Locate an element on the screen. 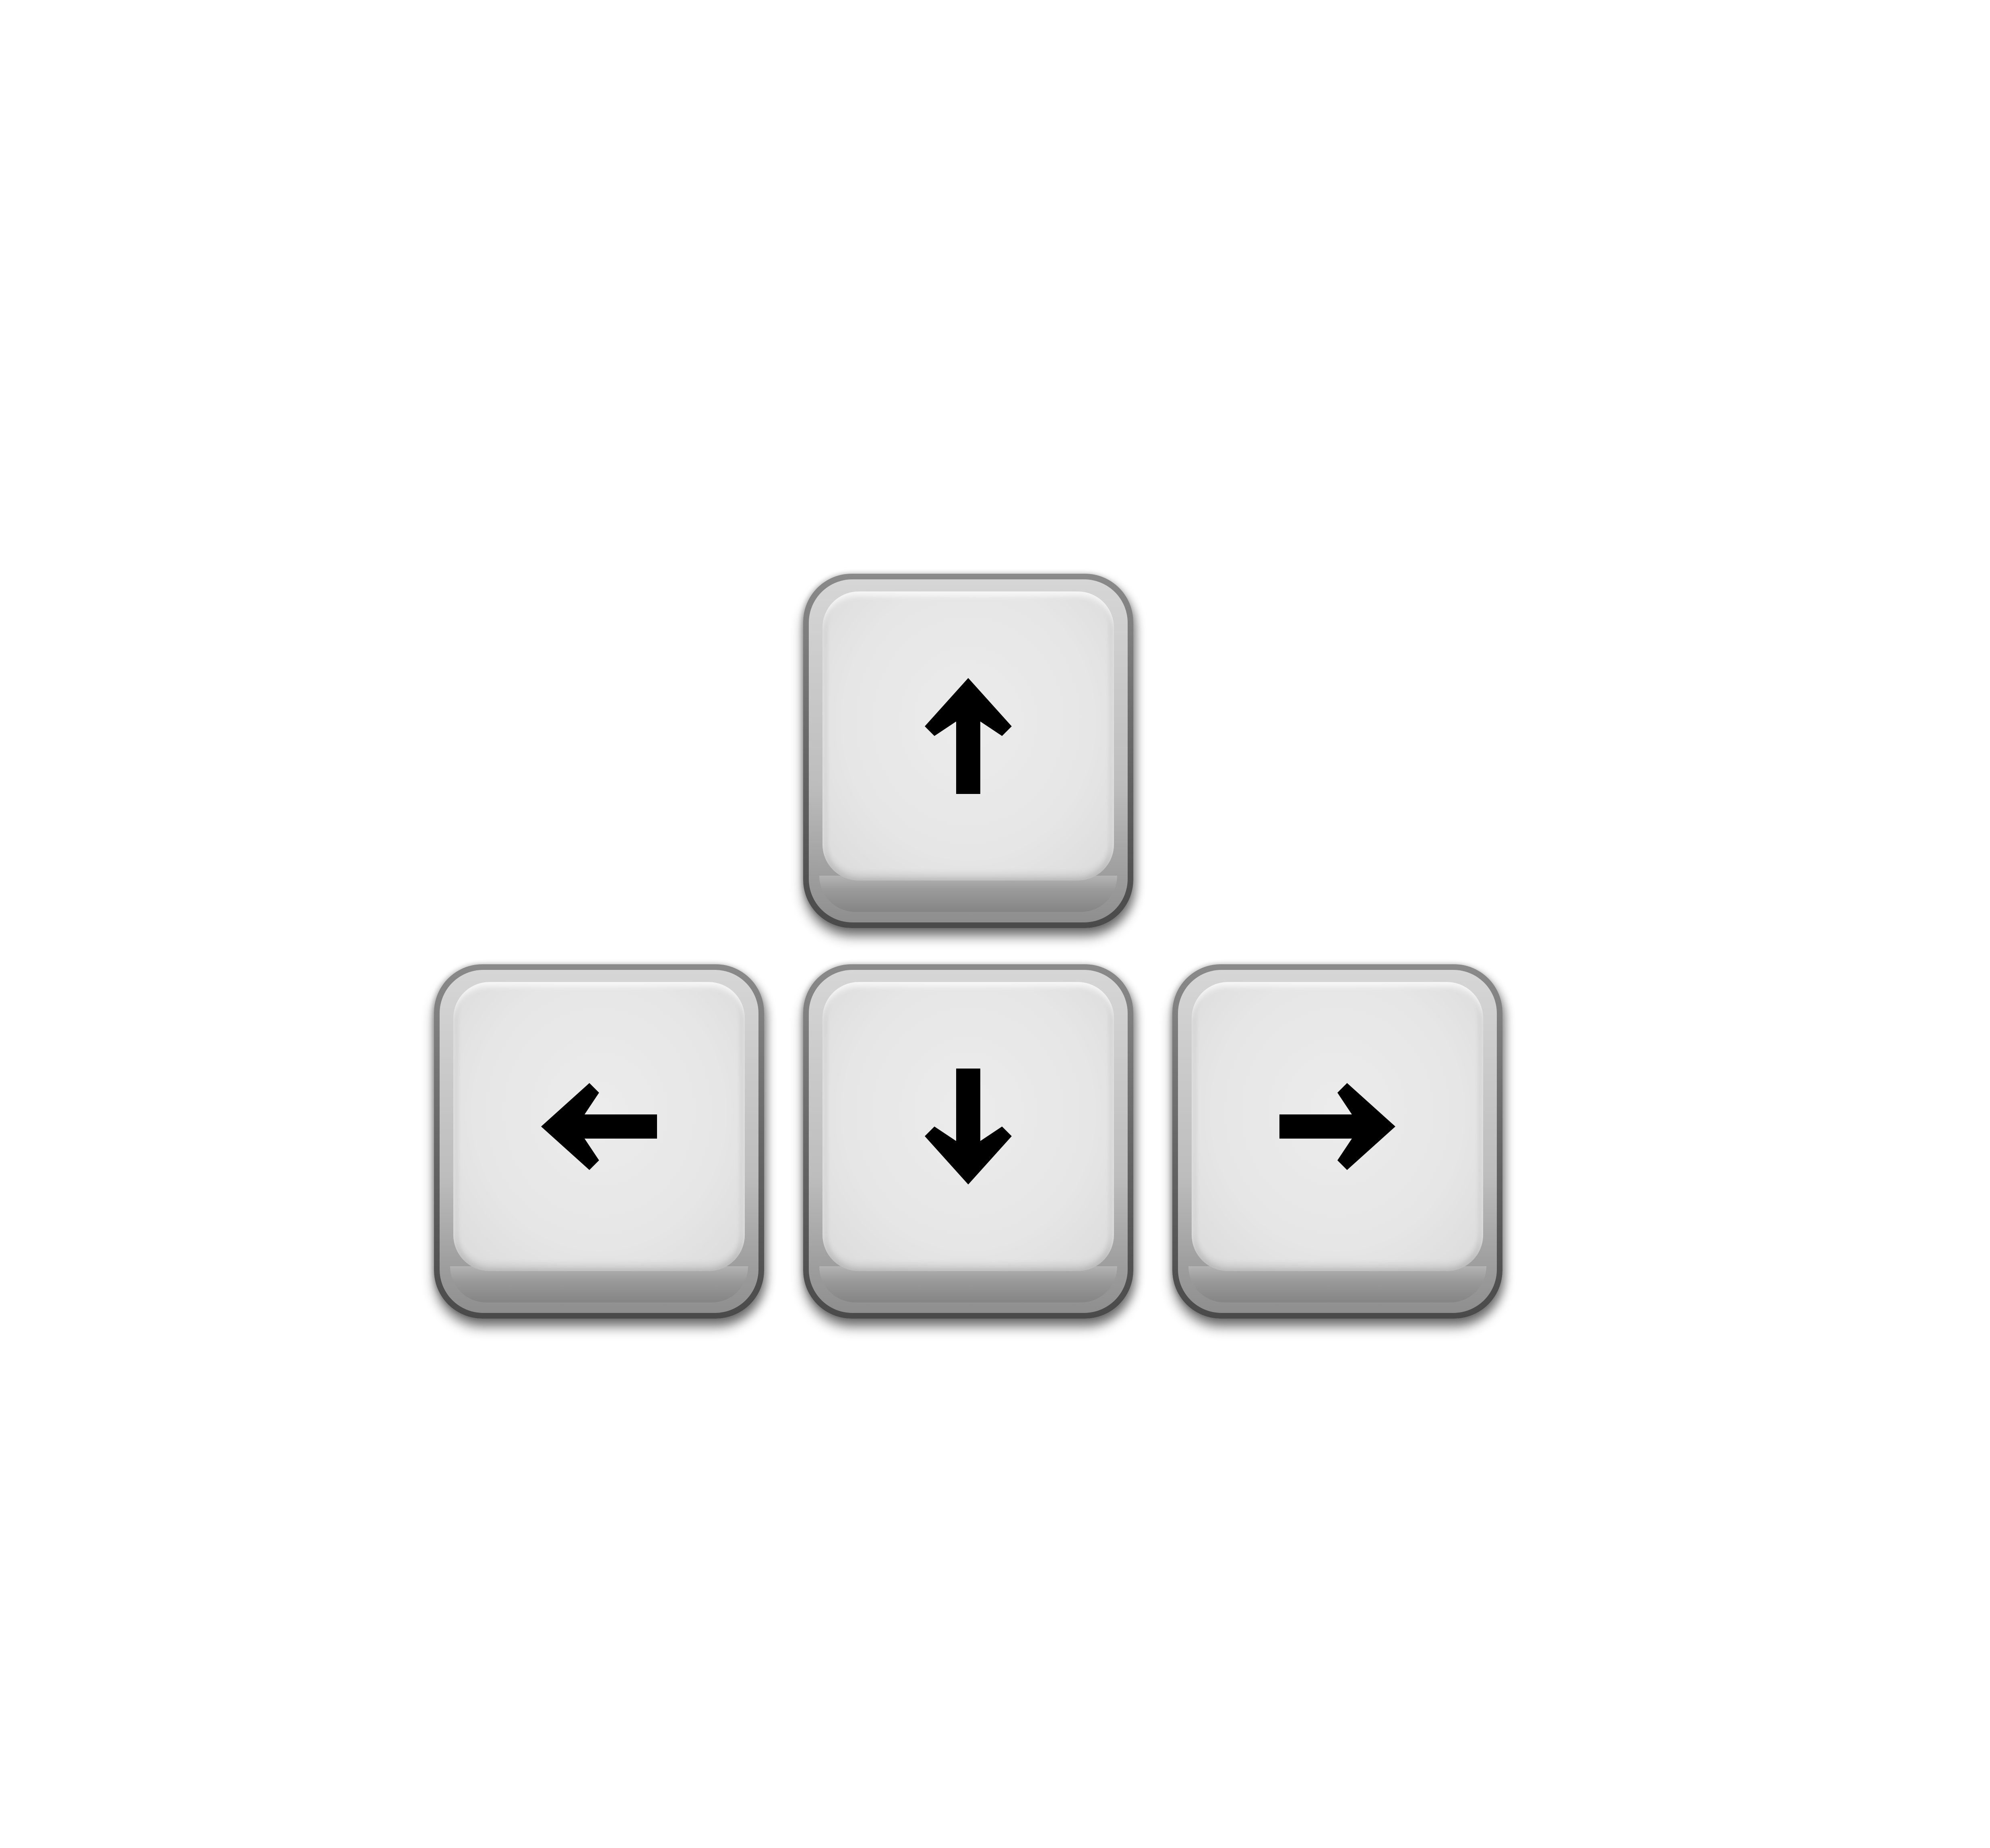 This screenshot has height=1848, width=1990. arrow-down-icon is located at coordinates (968, 1126).